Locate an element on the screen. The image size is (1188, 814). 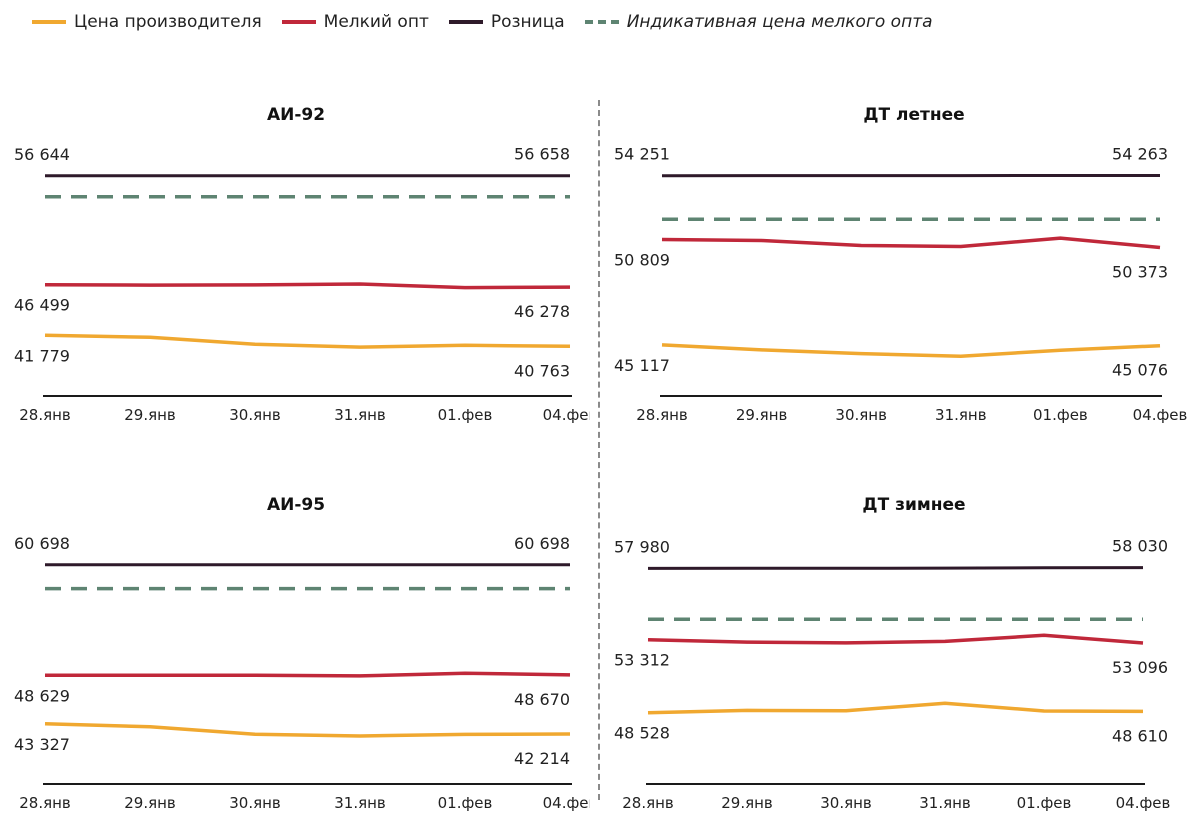
data-label-producer-first-dt-summer: 45 117 is located at coordinates (642, 365).